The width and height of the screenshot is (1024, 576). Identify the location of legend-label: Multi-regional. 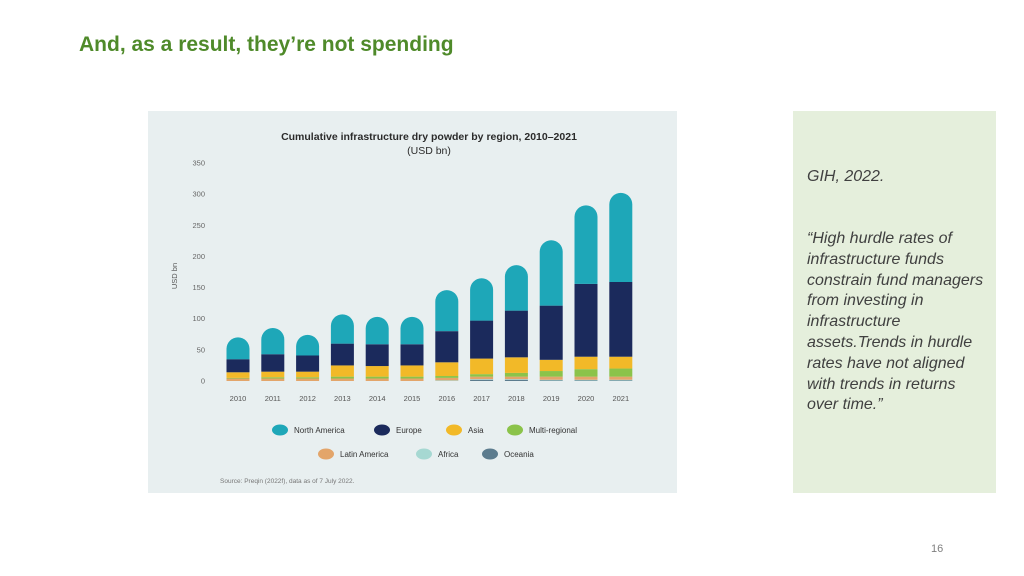
(553, 430).